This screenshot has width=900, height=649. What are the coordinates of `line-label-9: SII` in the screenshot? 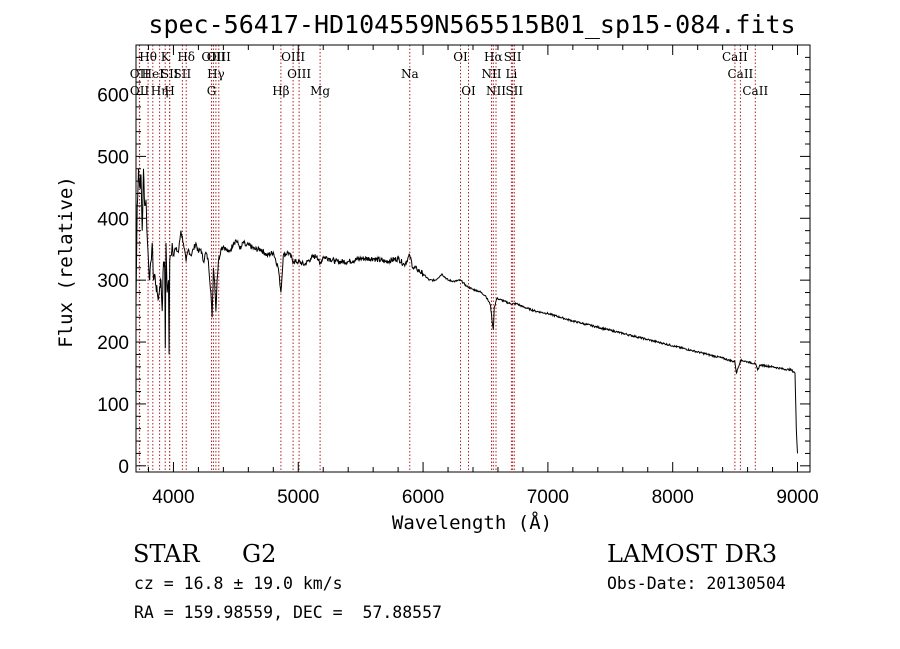 It's located at (183, 74).